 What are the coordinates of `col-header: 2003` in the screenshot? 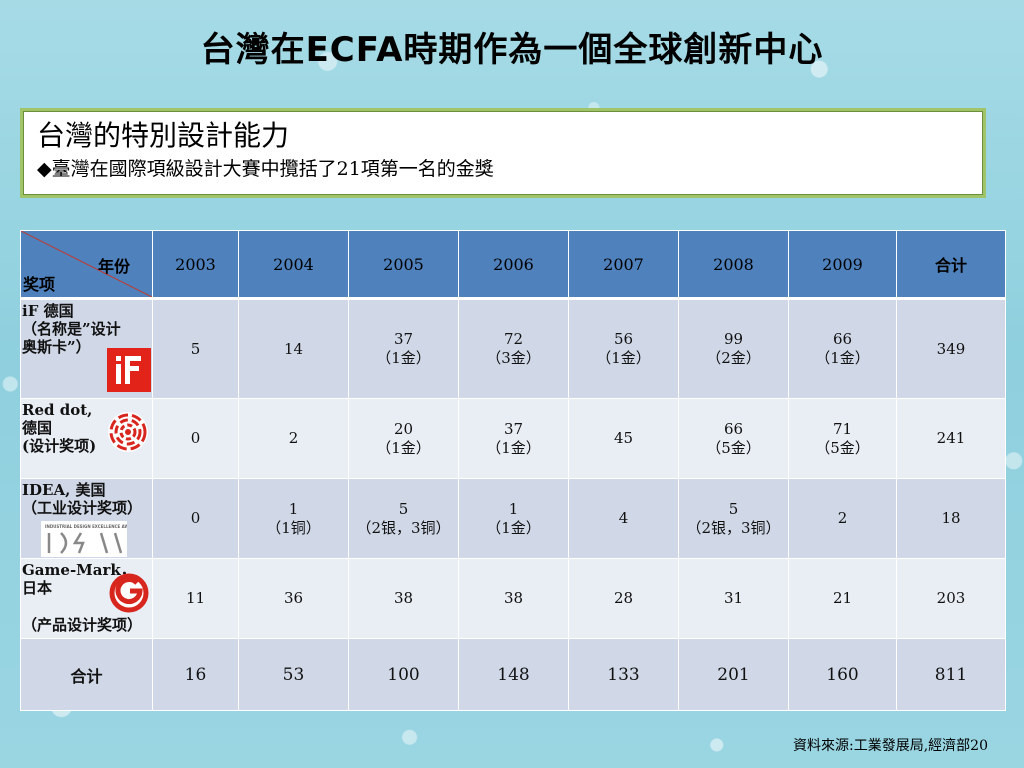 It's located at (195, 265).